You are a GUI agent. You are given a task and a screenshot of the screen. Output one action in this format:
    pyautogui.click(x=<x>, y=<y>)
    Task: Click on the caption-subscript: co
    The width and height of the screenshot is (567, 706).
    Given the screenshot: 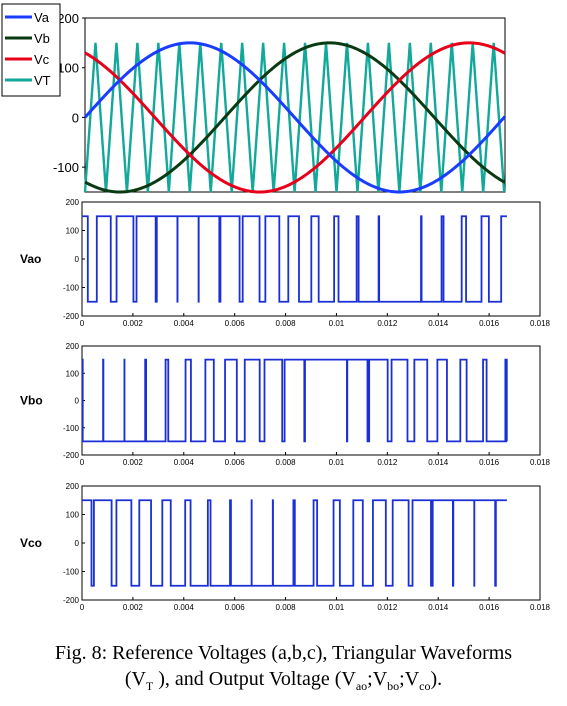 What is the action you would take?
    pyautogui.click(x=425, y=686)
    